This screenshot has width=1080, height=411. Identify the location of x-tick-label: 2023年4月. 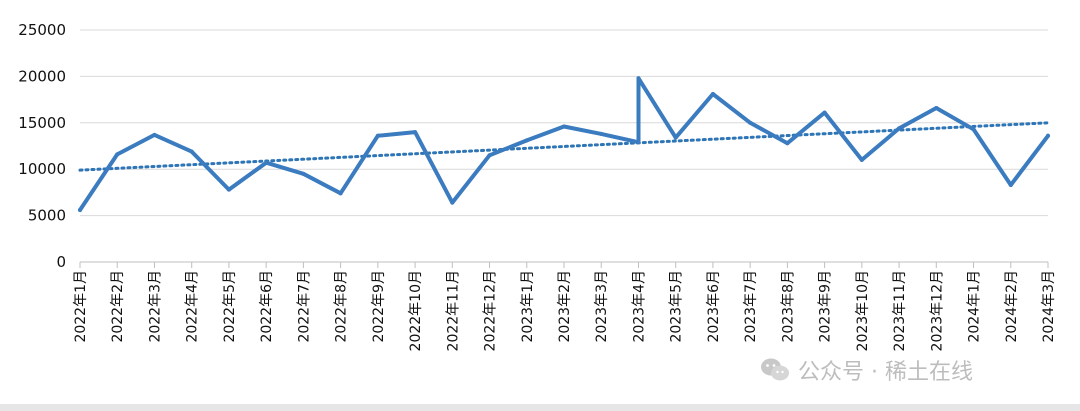
(639, 306).